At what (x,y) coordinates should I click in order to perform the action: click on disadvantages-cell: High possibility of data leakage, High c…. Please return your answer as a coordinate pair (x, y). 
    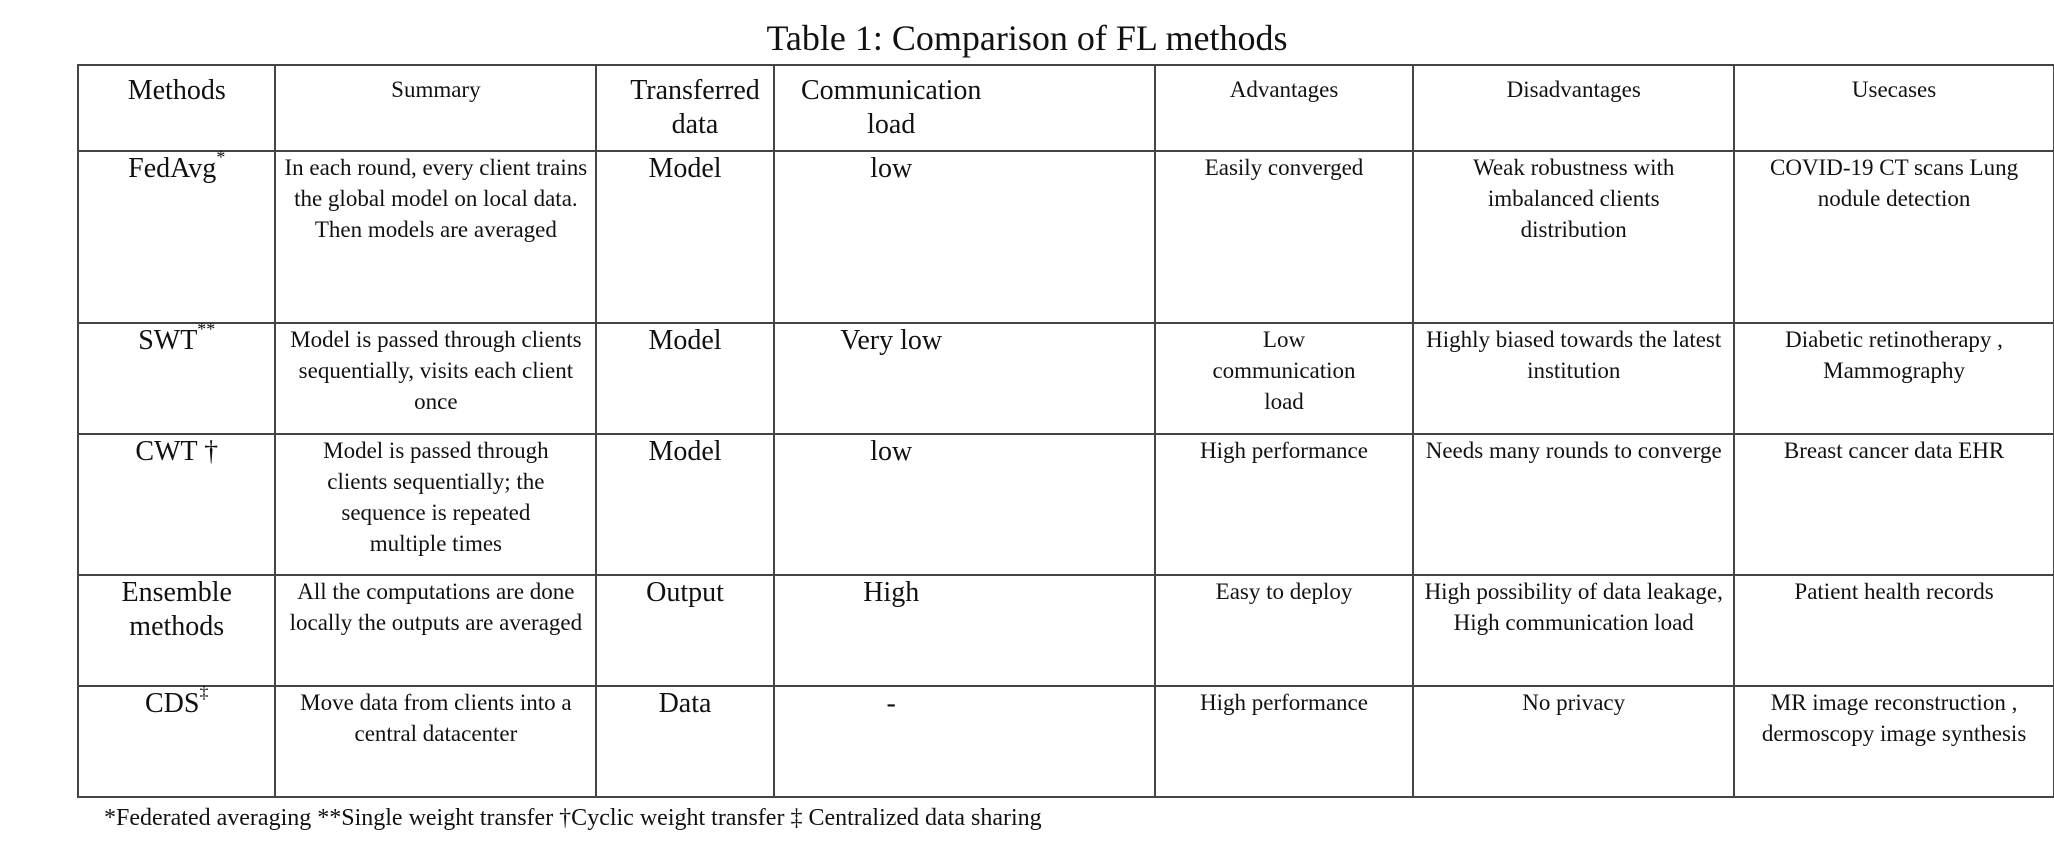
    Looking at the image, I should click on (1574, 630).